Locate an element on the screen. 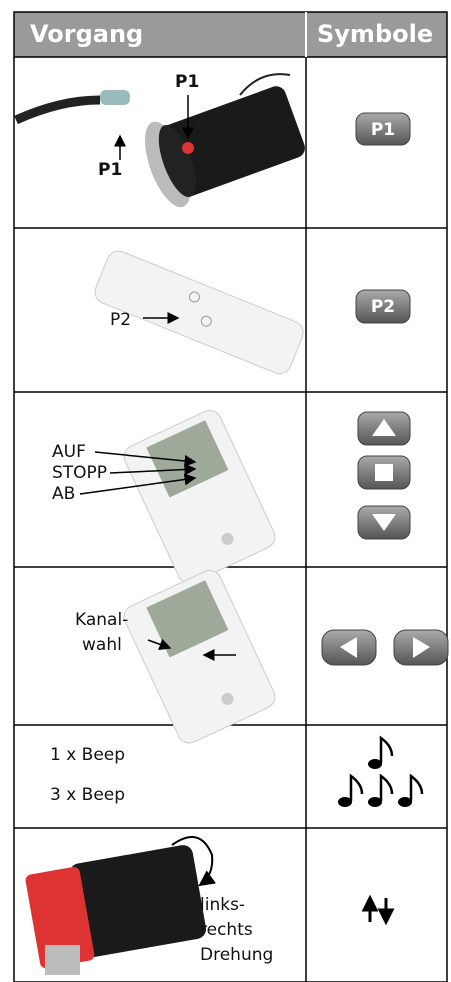  label: P2 is located at coordinates (120, 320).